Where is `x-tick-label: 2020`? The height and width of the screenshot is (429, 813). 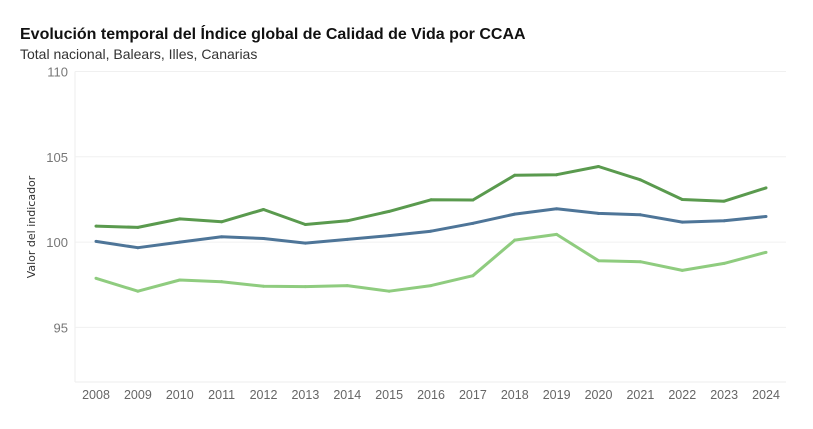
x-tick-label: 2020 is located at coordinates (599, 395).